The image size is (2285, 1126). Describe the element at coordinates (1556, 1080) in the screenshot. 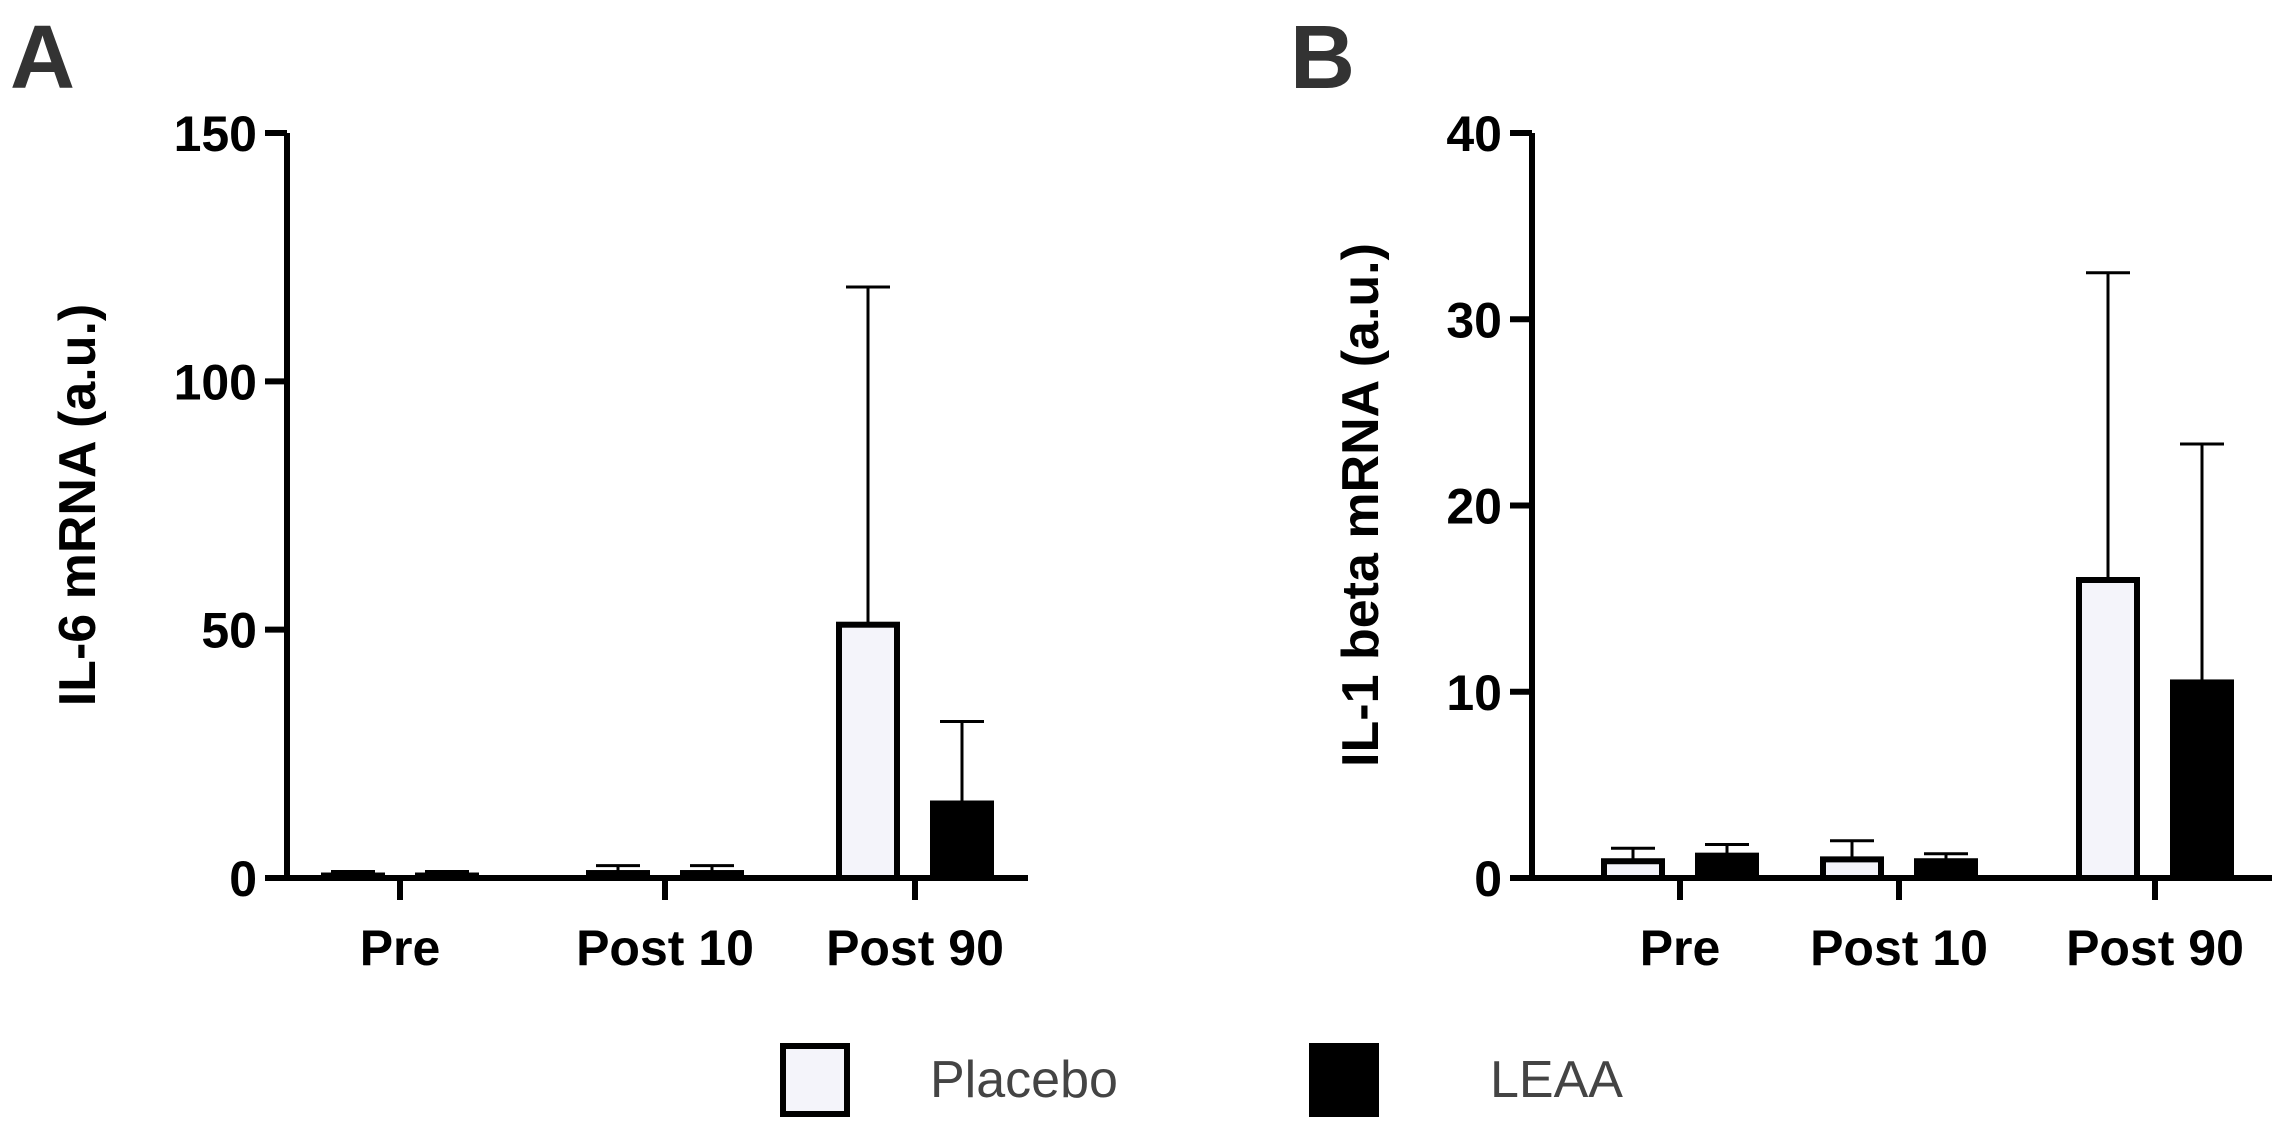

I see `legend-label-leaa: LEAA` at that location.